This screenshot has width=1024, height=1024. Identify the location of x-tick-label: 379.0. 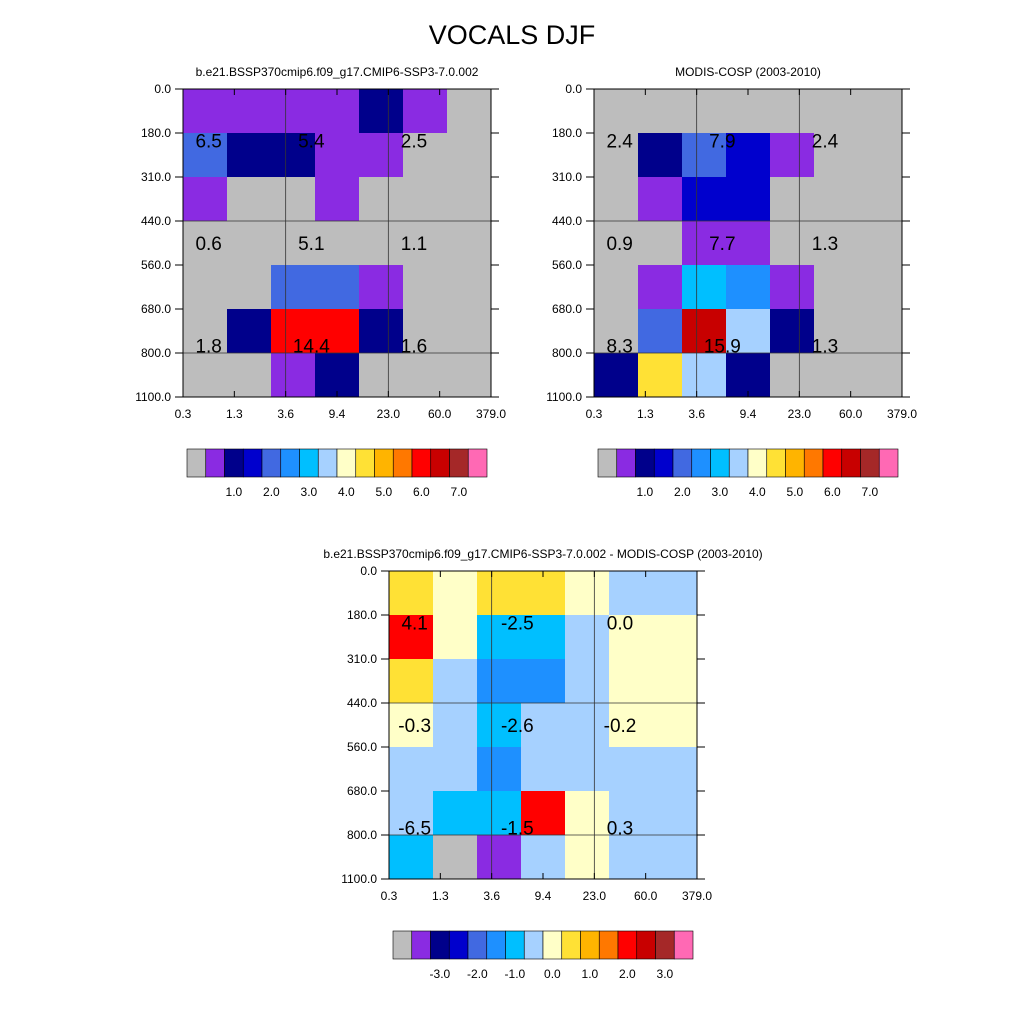
(697, 896).